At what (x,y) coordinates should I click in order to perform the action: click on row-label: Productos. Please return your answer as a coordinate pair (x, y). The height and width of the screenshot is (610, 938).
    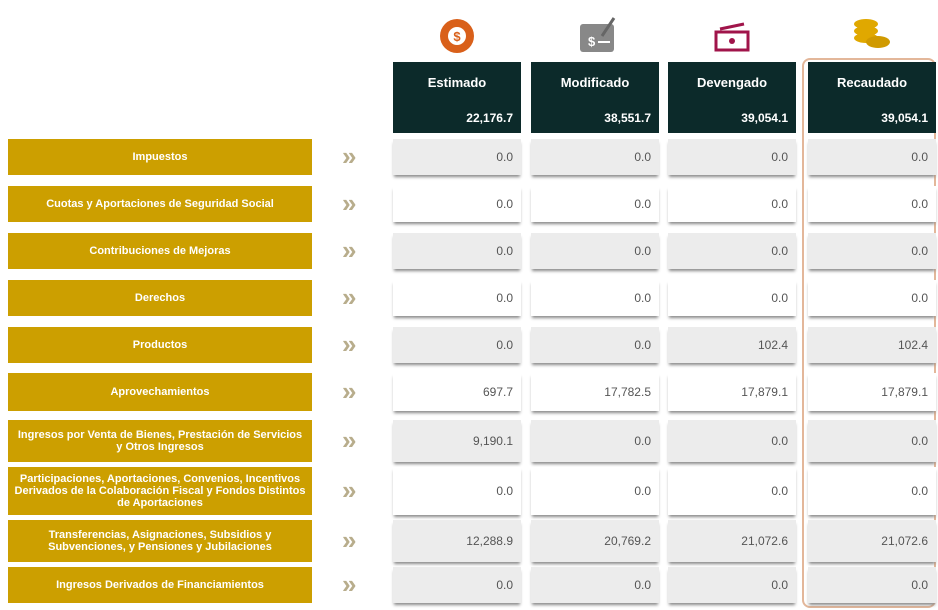
    Looking at the image, I should click on (160, 345).